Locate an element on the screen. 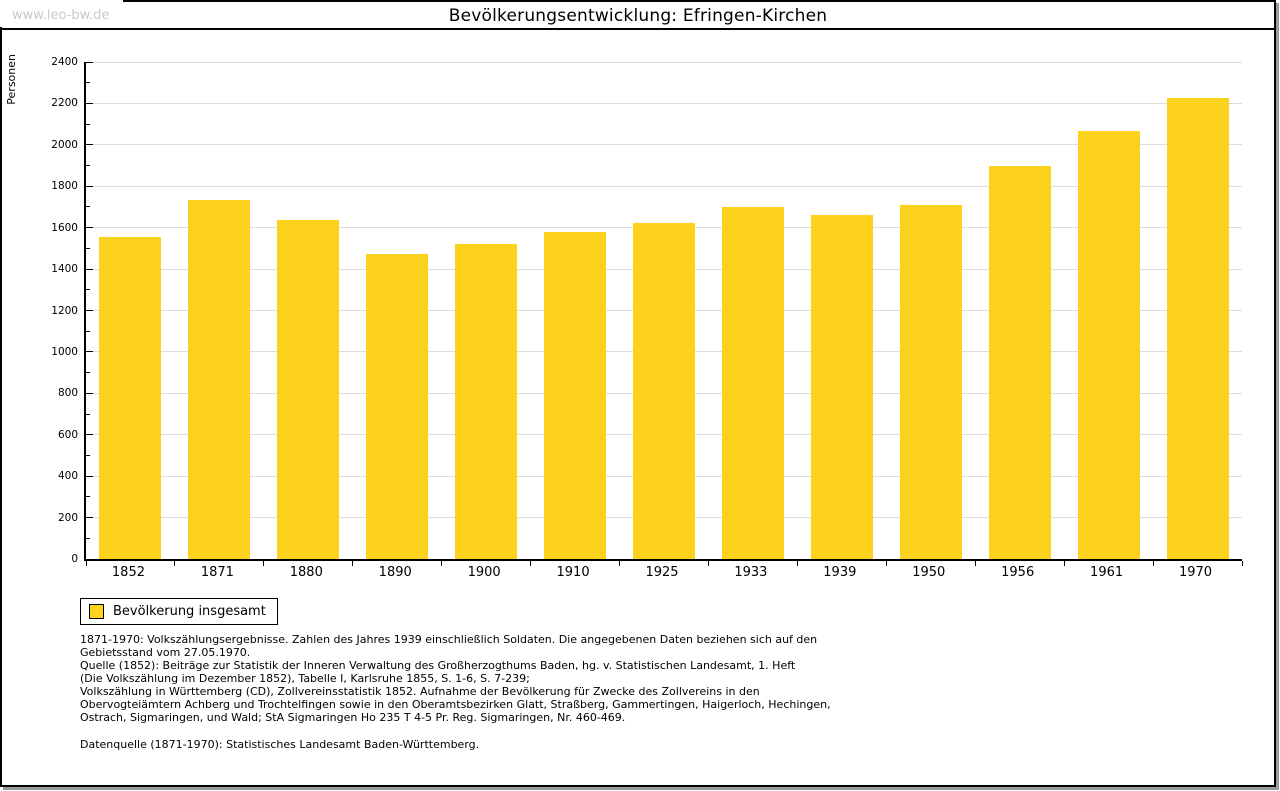  y-axis-label: 2000 is located at coordinates (64, 144).